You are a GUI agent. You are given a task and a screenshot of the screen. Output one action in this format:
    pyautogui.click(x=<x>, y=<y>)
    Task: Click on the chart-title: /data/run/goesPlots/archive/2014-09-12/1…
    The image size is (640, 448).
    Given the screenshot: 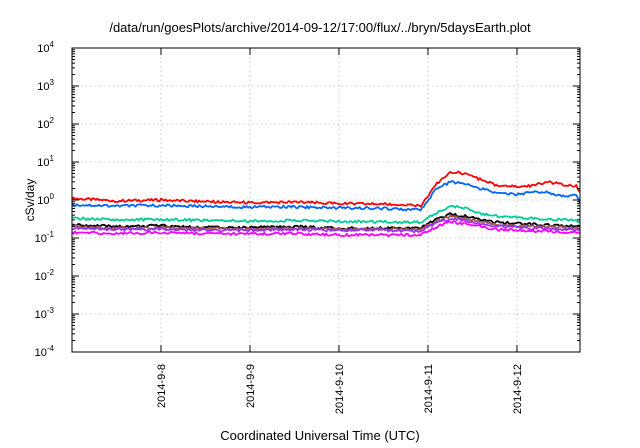 What is the action you would take?
    pyautogui.click(x=320, y=27)
    